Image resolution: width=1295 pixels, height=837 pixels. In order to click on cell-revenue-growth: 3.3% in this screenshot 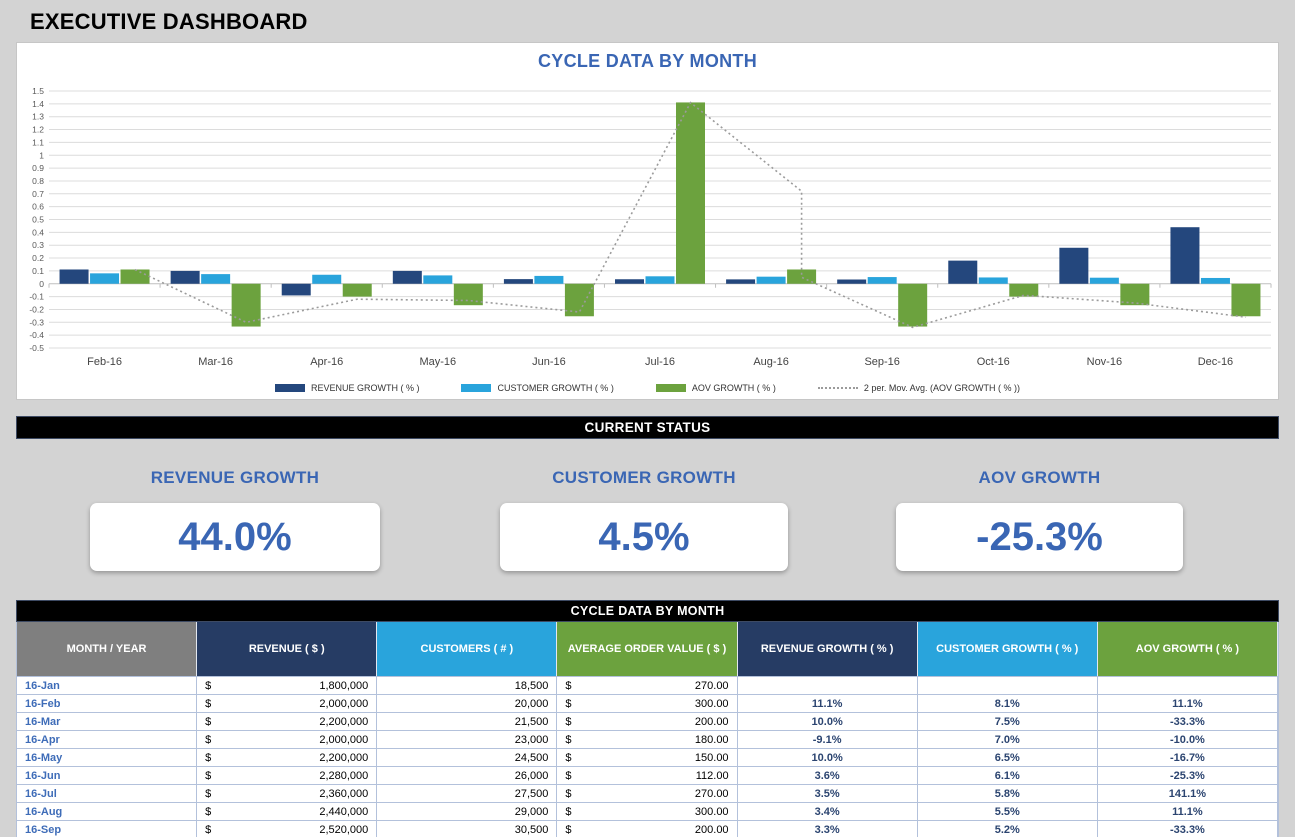, I will do `click(828, 829)`.